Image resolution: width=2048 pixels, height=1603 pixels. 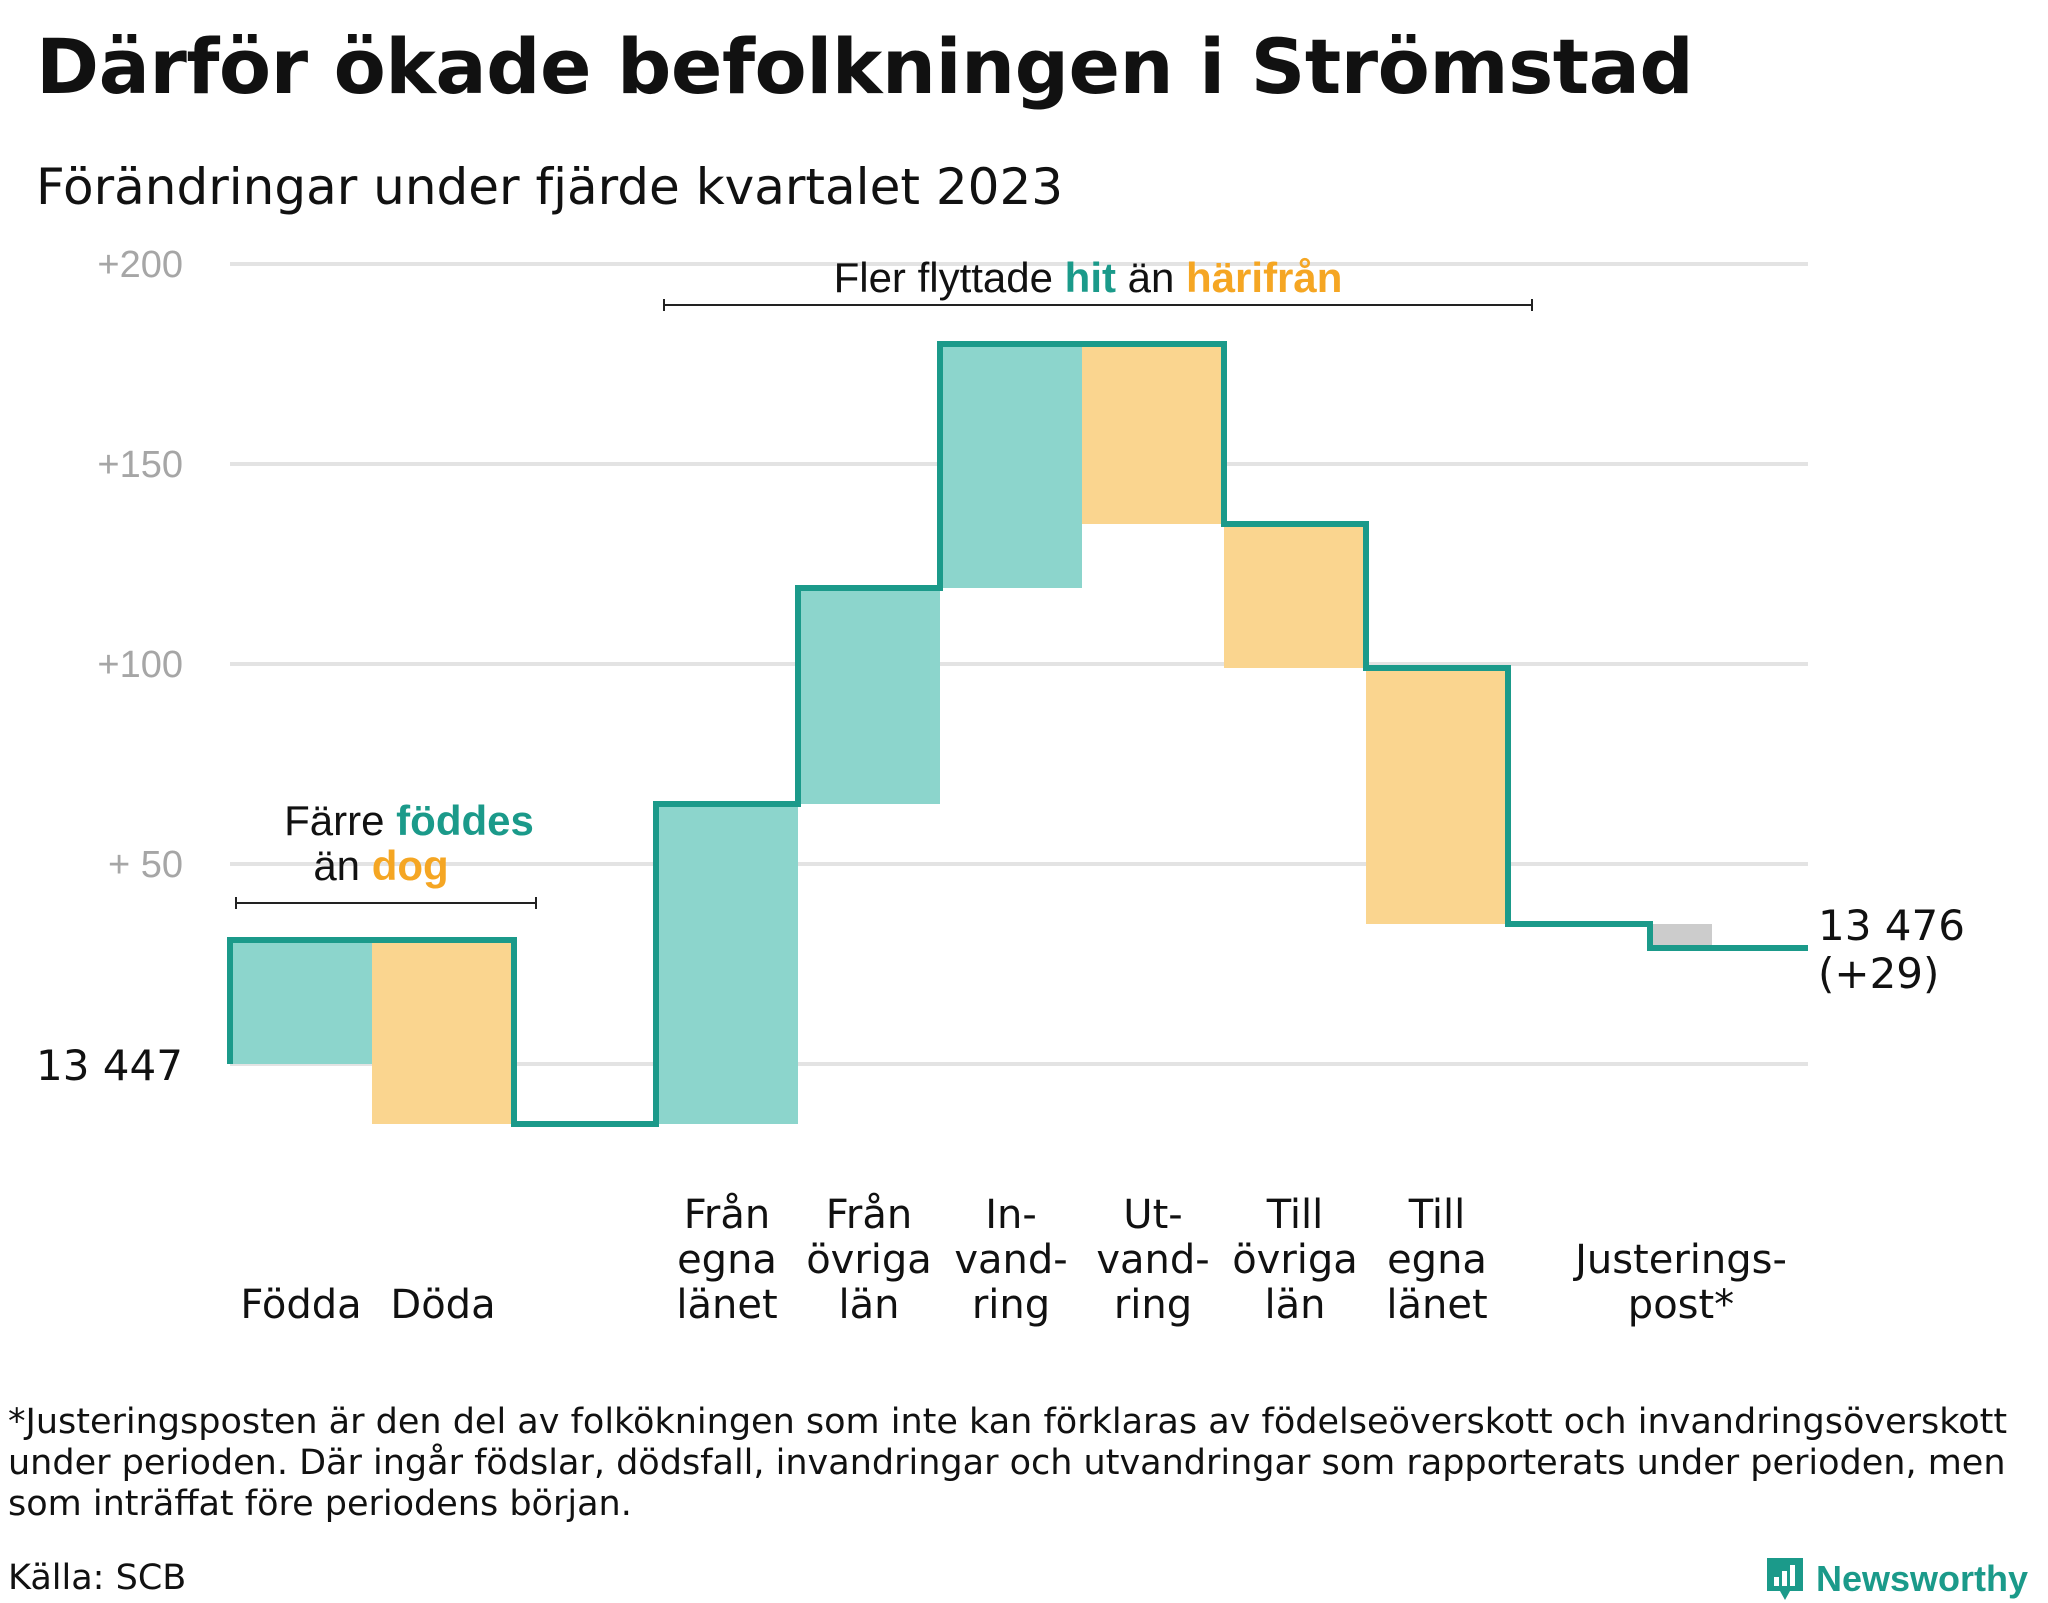 I want to click on category-label: Justerings-, so click(x=1679, y=1260).